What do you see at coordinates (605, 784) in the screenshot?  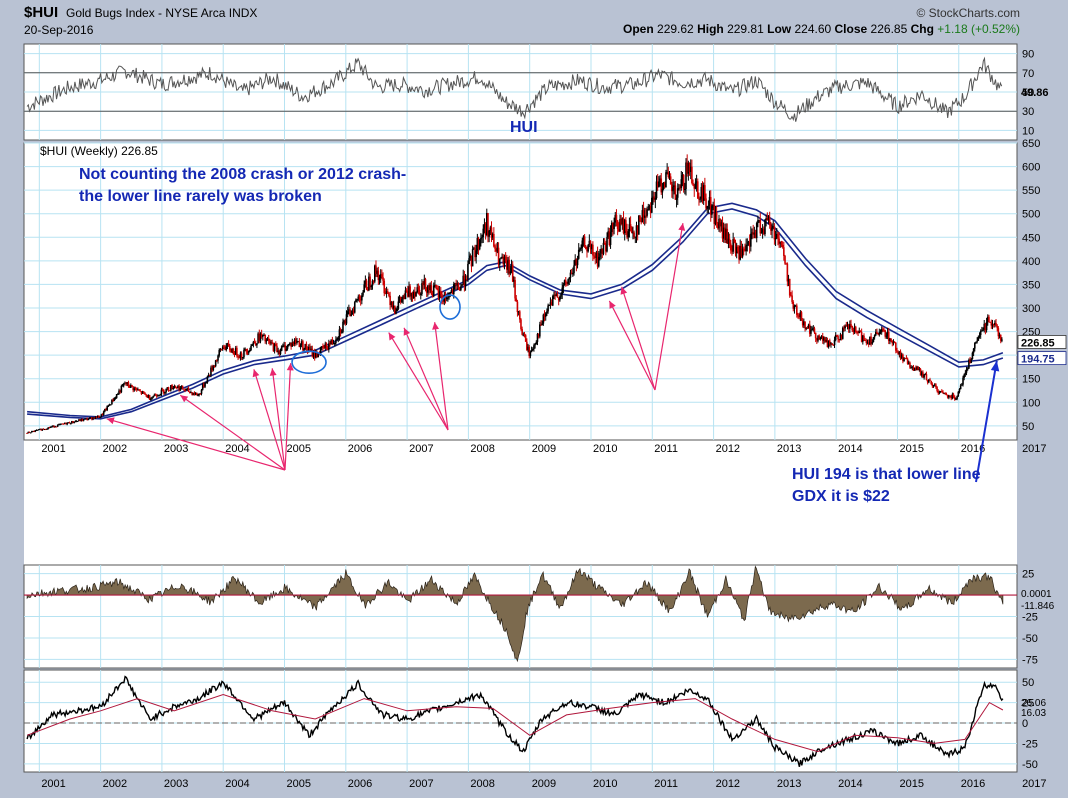 I see `x-tick-label: 2010` at bounding box center [605, 784].